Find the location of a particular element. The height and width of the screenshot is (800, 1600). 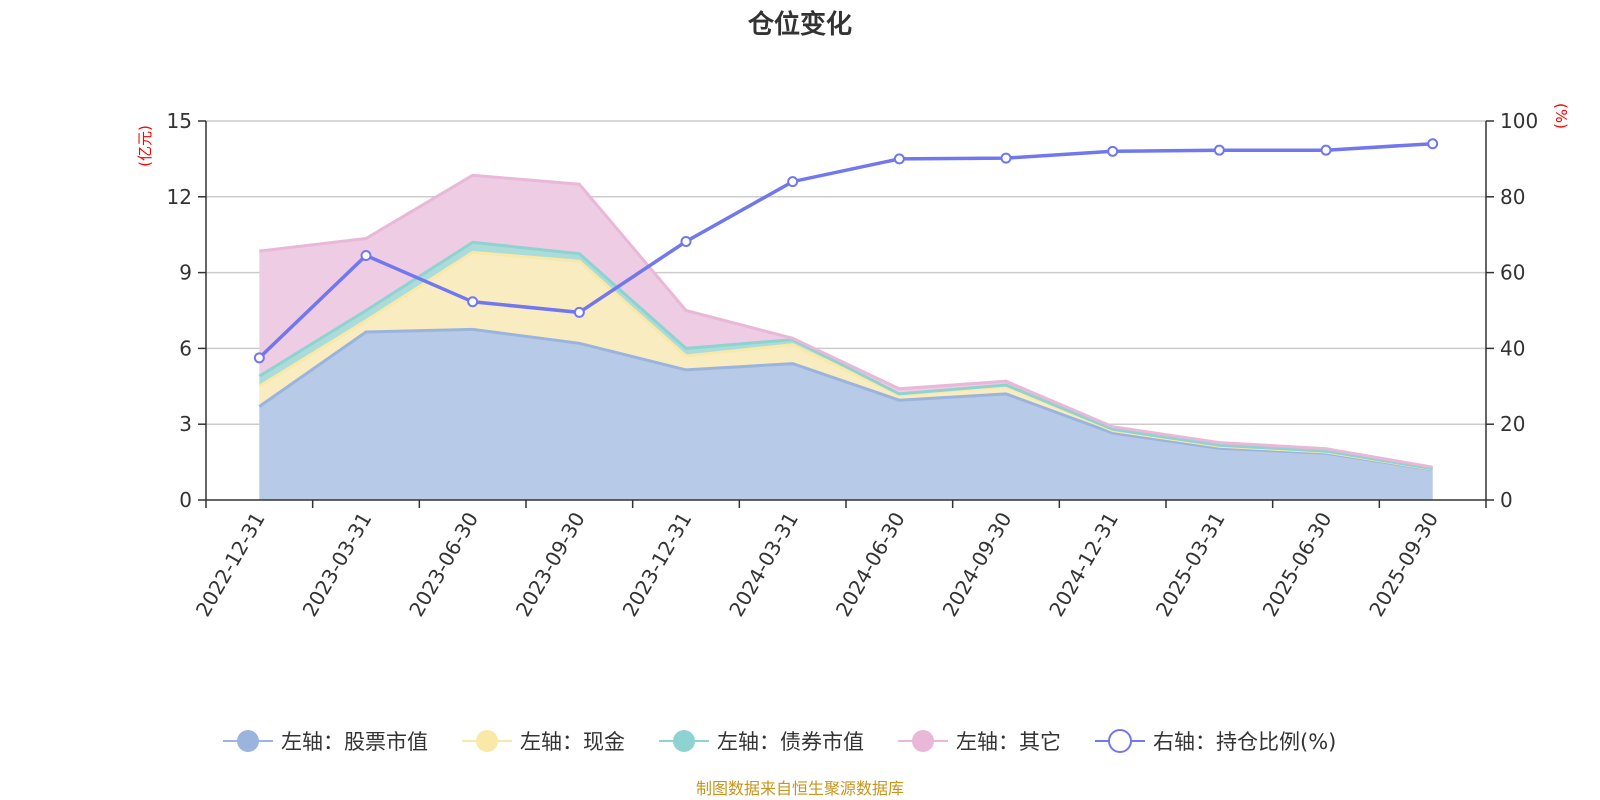

legend-label: 左轴：股票市值 is located at coordinates (354, 742).